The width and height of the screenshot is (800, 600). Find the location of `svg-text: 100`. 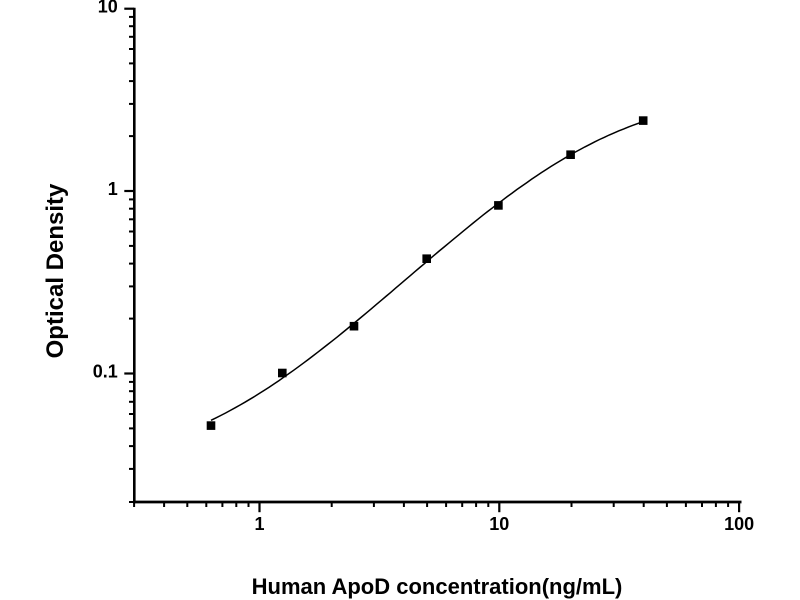

svg-text: 100 is located at coordinates (739, 524).